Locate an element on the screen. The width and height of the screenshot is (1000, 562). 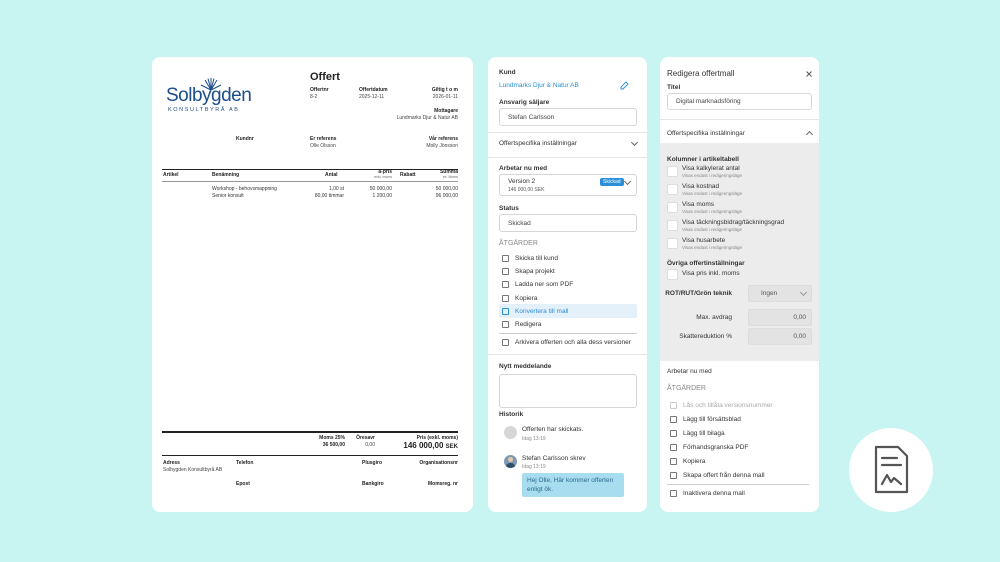
footer-phone-label: Telefon is located at coordinates (245, 463).